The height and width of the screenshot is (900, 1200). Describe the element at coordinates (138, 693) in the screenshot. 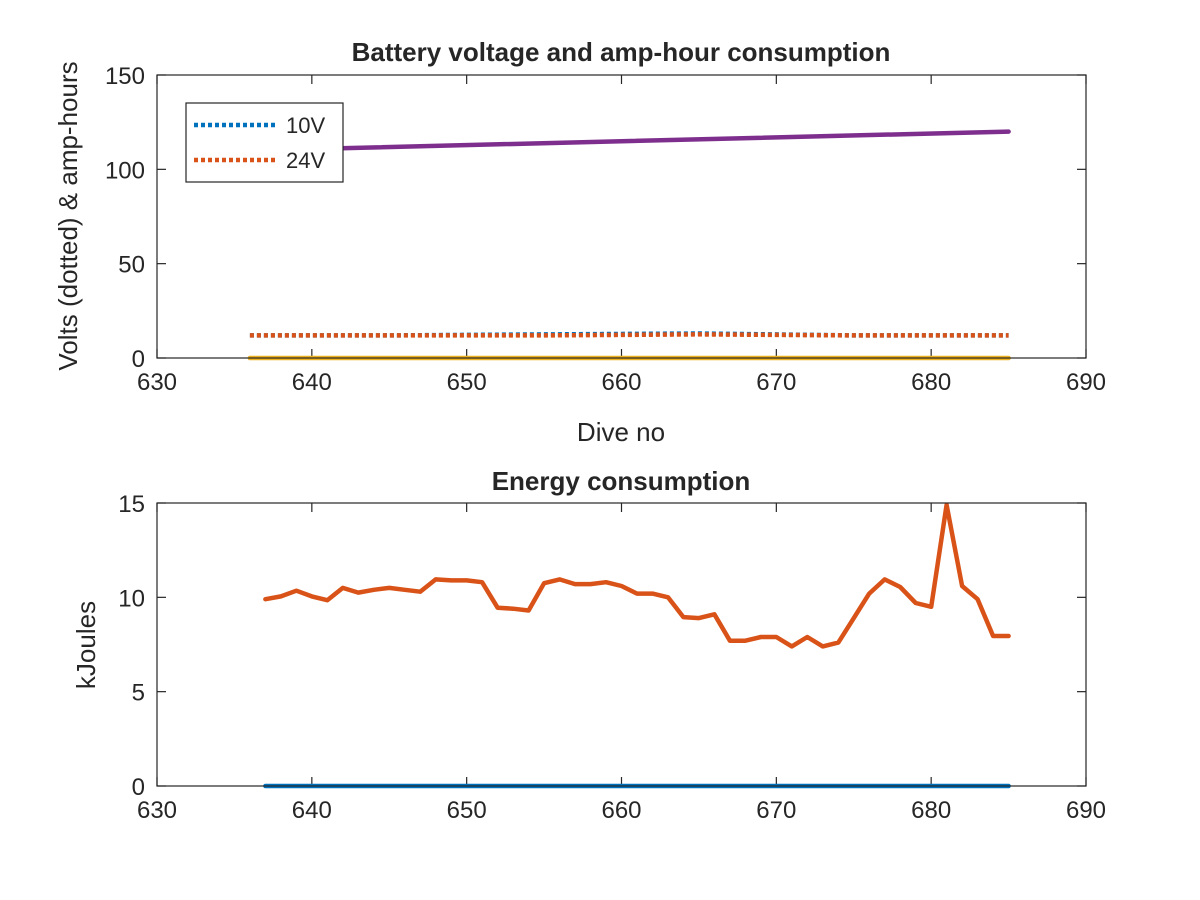

I see `y-tick-label: 5` at that location.